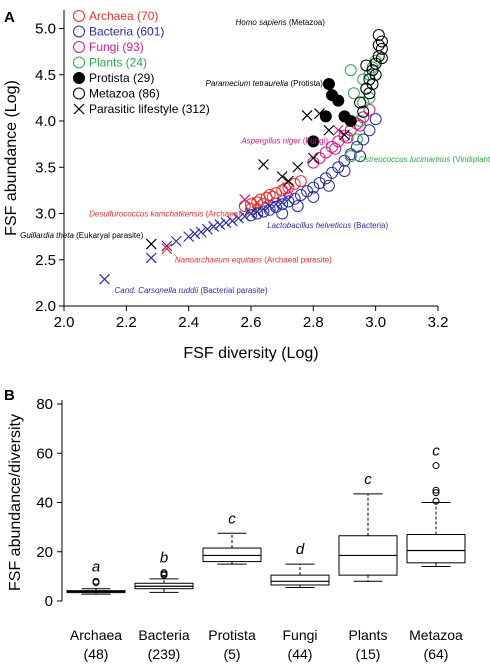  Describe the element at coordinates (11, 158) in the screenshot. I see `y-axis-title: FSF abundance (Log)` at that location.